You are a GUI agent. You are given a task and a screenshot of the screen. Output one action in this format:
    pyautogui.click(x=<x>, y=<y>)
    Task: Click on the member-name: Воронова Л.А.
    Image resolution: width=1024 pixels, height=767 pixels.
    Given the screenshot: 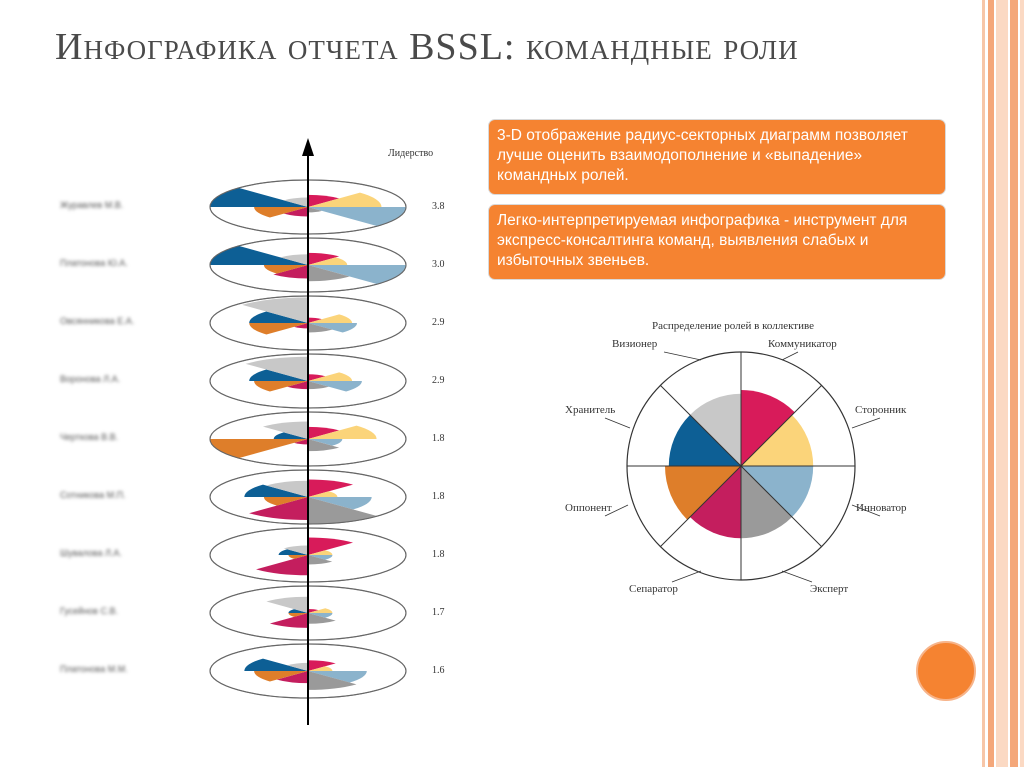 What is the action you would take?
    pyautogui.click(x=90, y=379)
    